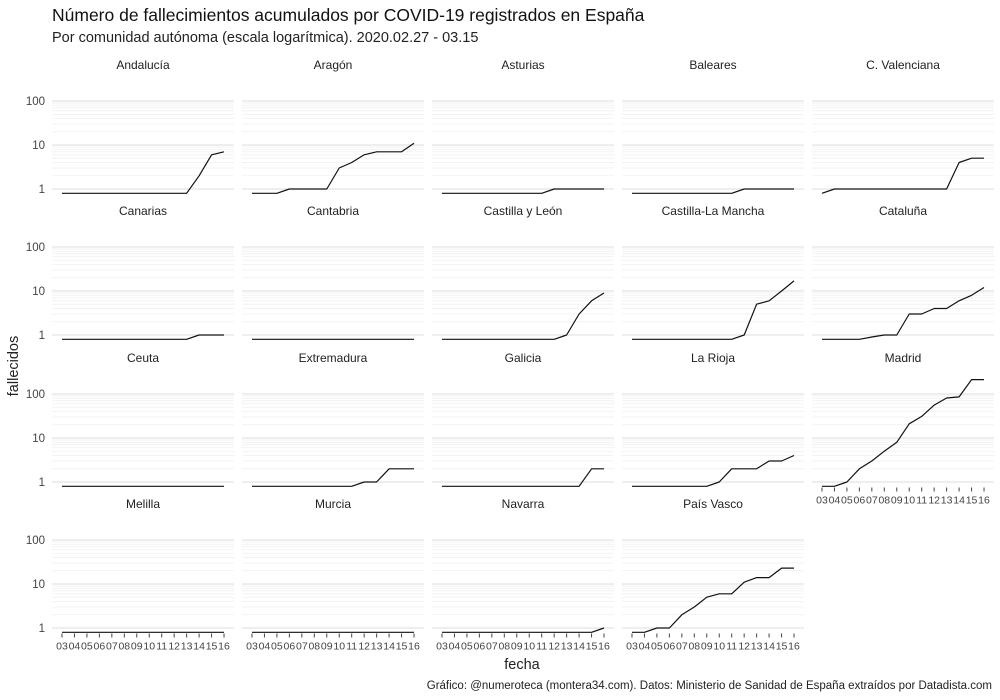 The width and height of the screenshot is (1000, 700). What do you see at coordinates (713, 358) in the screenshot?
I see `facet-label-la-rioja: La Rioja` at bounding box center [713, 358].